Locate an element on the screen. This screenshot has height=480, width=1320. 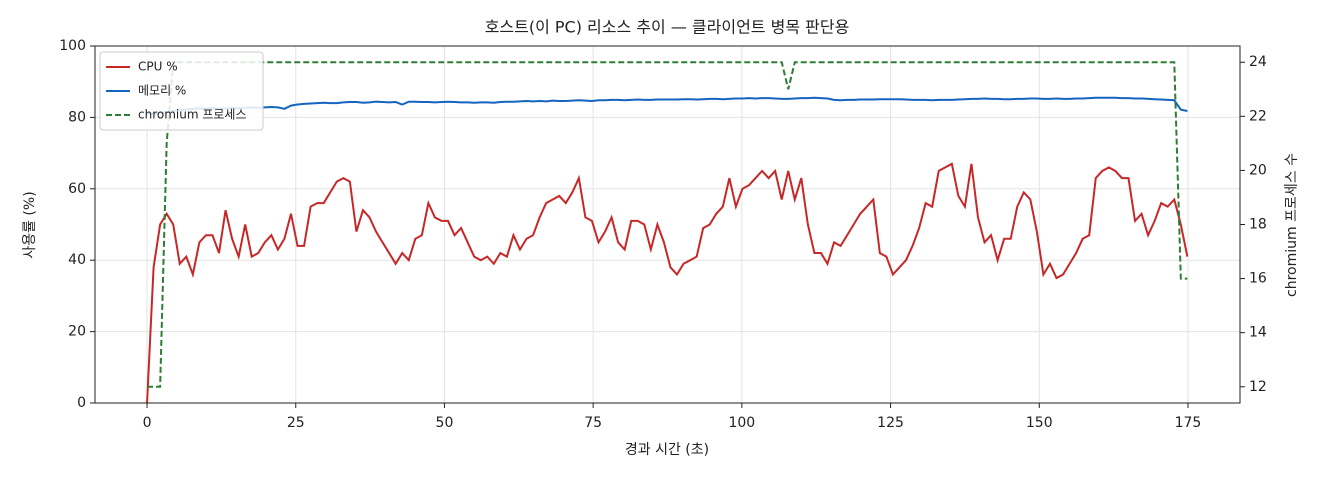
legend-label: chromium 프로세스 is located at coordinates (192, 115).